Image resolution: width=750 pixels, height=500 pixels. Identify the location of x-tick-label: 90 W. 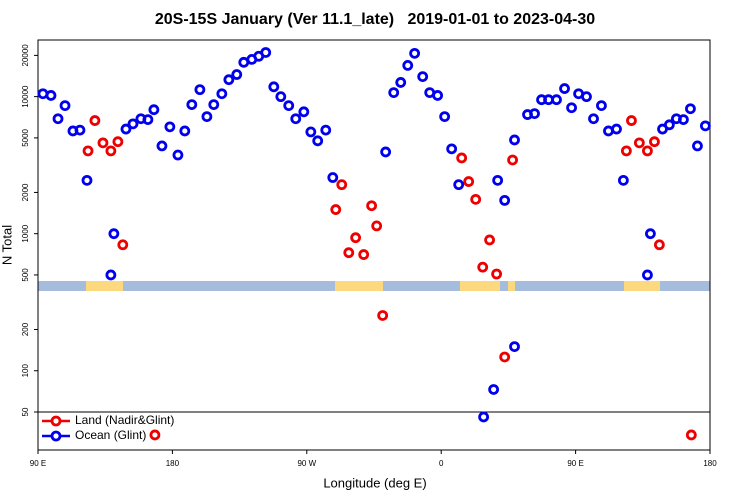
(306, 463).